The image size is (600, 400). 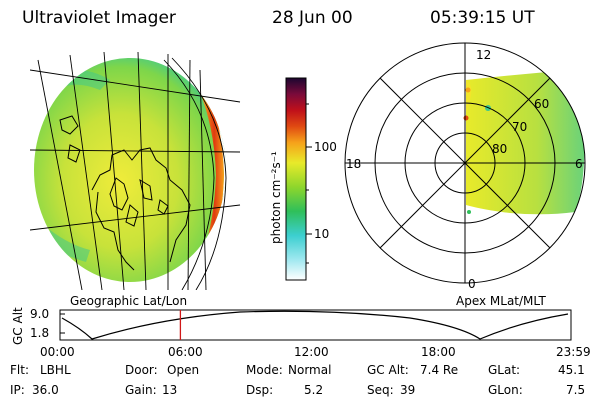 I want to click on info-ip-value: 36.0, so click(x=45, y=390).